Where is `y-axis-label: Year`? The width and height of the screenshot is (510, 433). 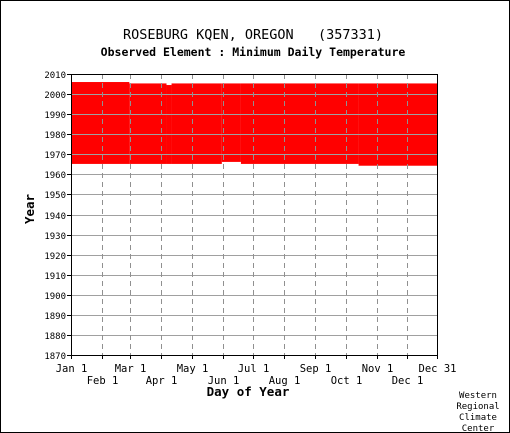
y-axis-label: Year is located at coordinates (29, 208).